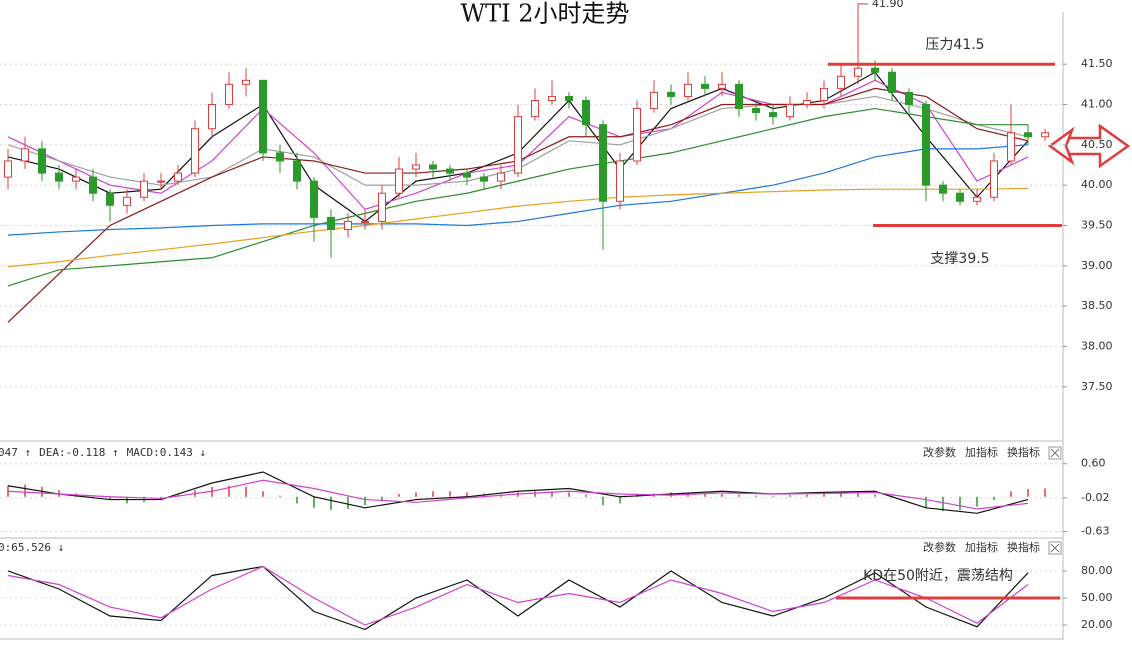 The width and height of the screenshot is (1132, 647). Describe the element at coordinates (1097, 63) in the screenshot. I see `y-tick-label: 41.50` at that location.